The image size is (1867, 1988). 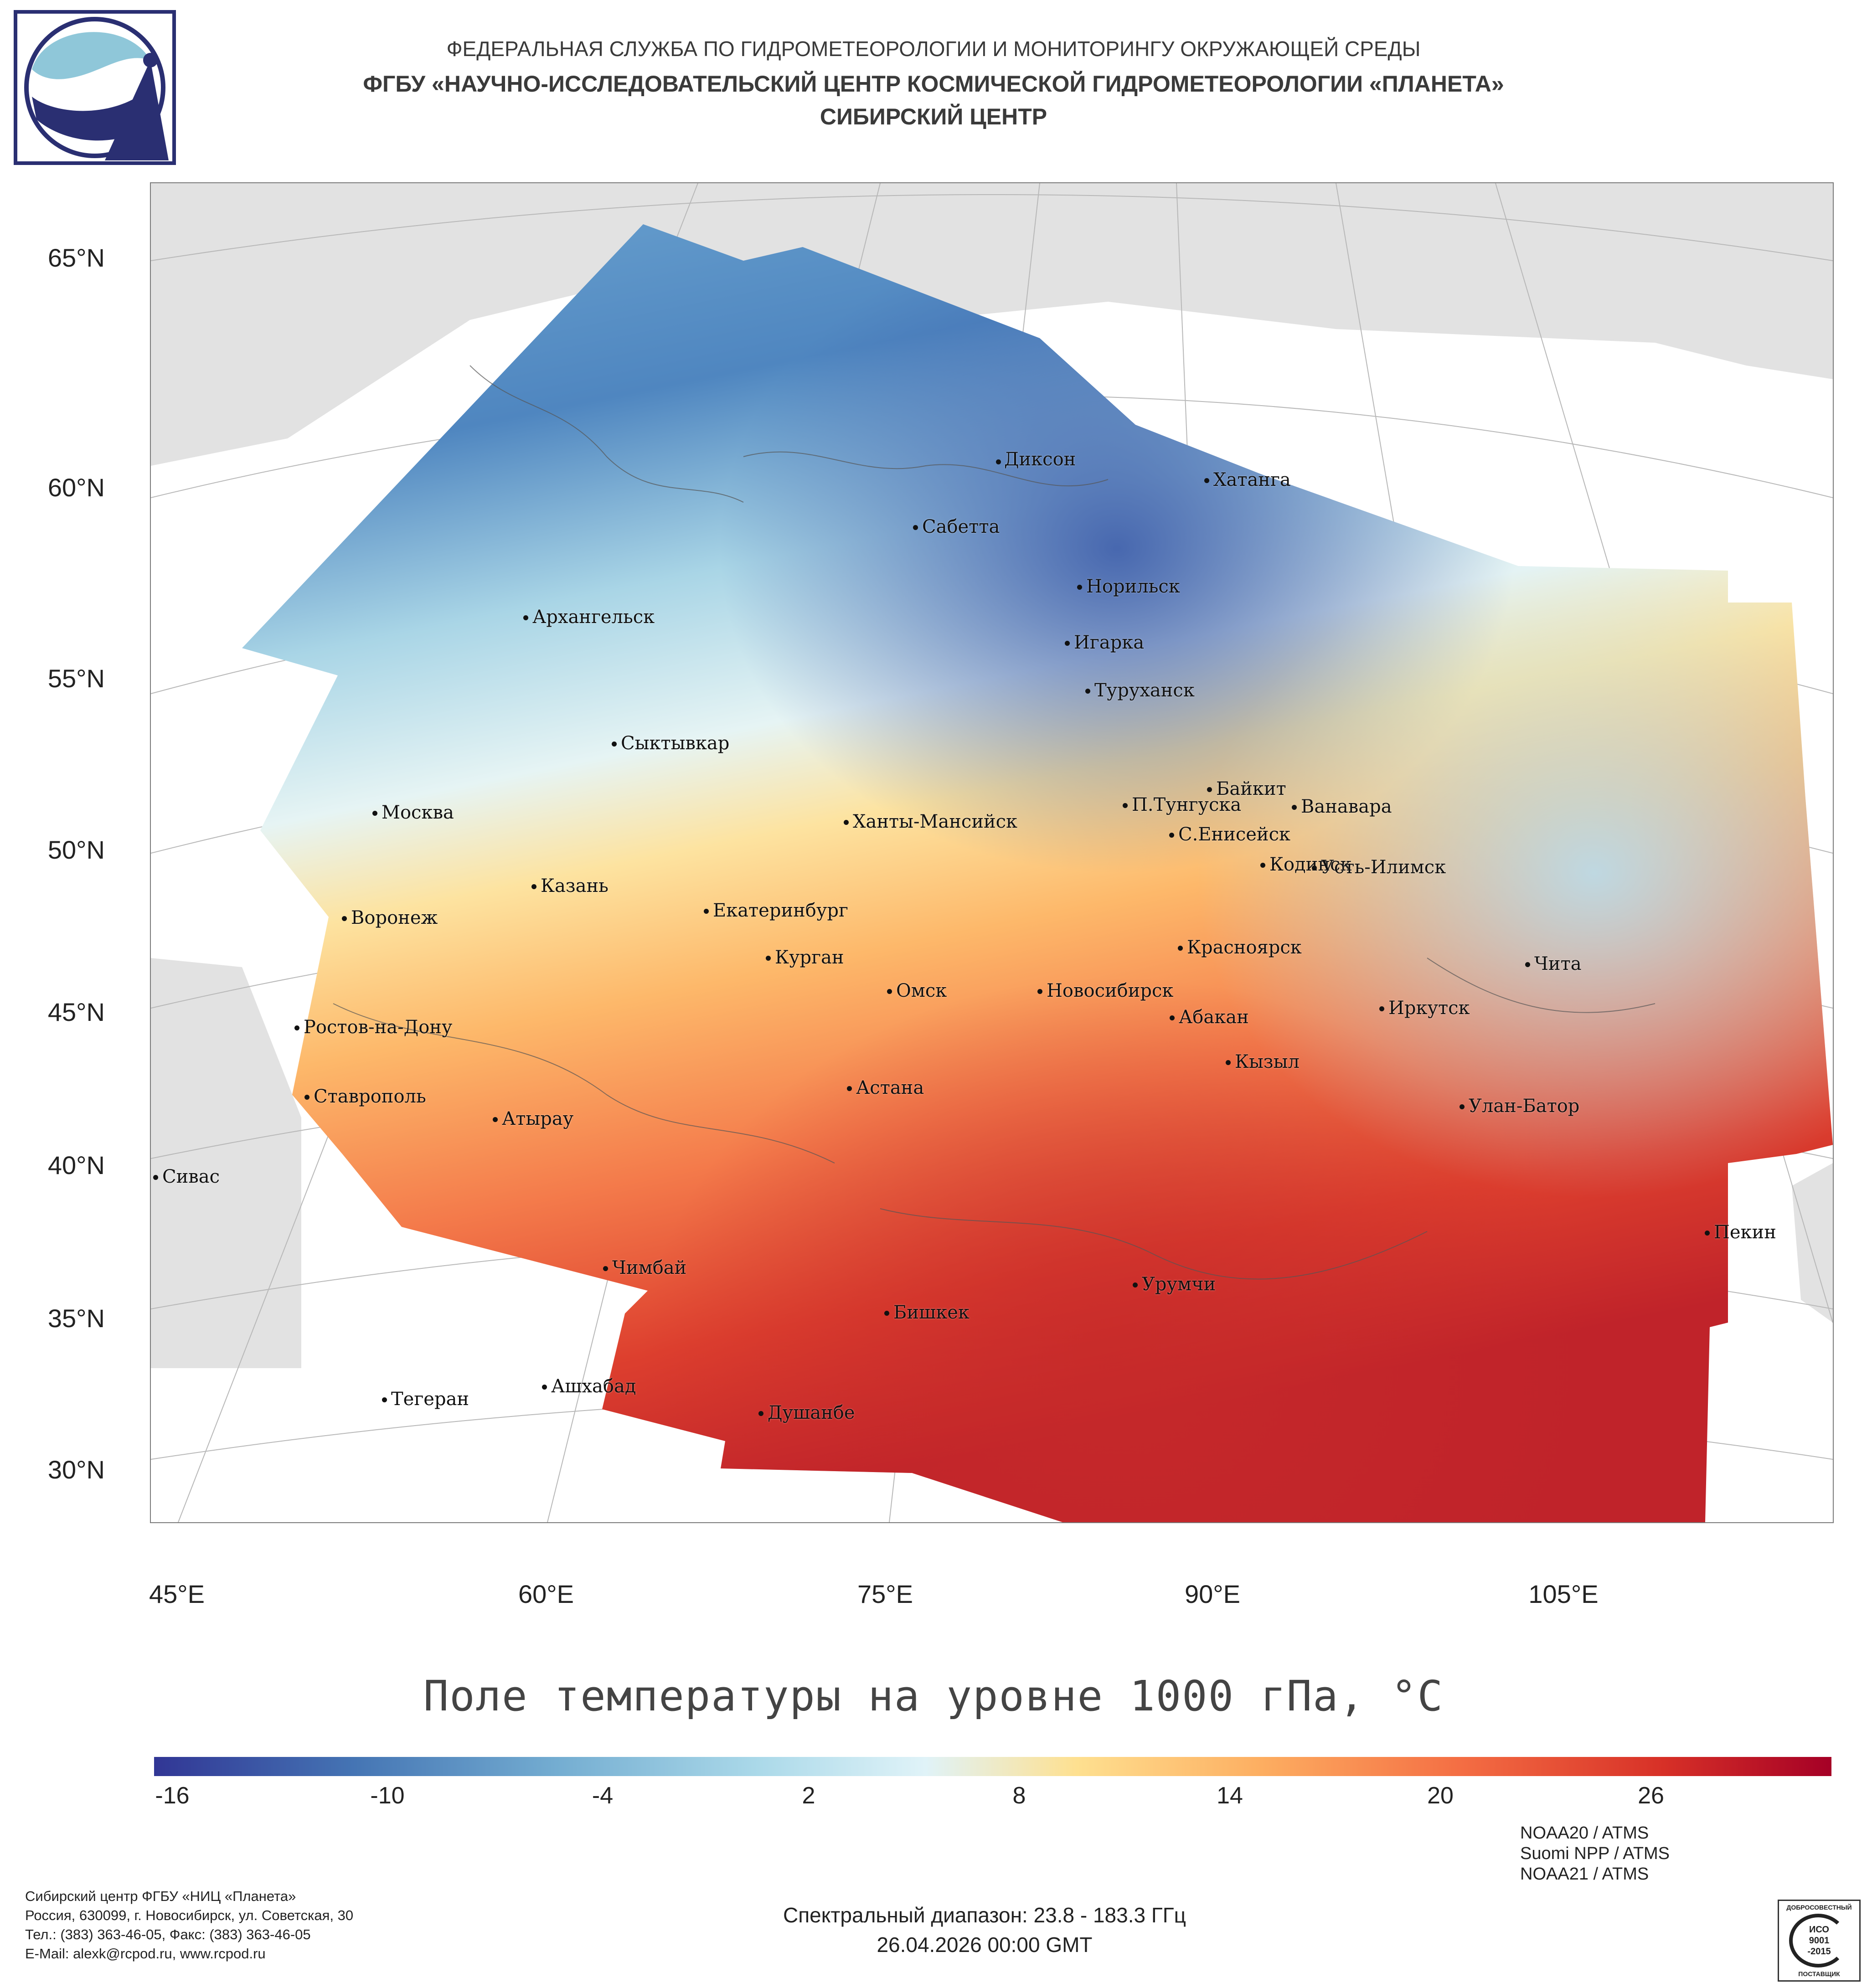 What do you see at coordinates (1819, 1930) in the screenshot?
I see `iso-badge-mid1: ИСО` at bounding box center [1819, 1930].